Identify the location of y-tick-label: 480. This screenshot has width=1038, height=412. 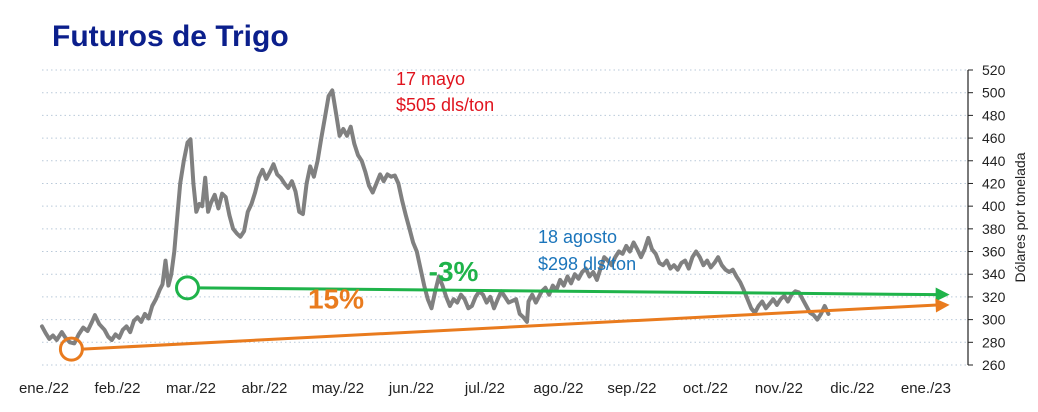
(994, 115).